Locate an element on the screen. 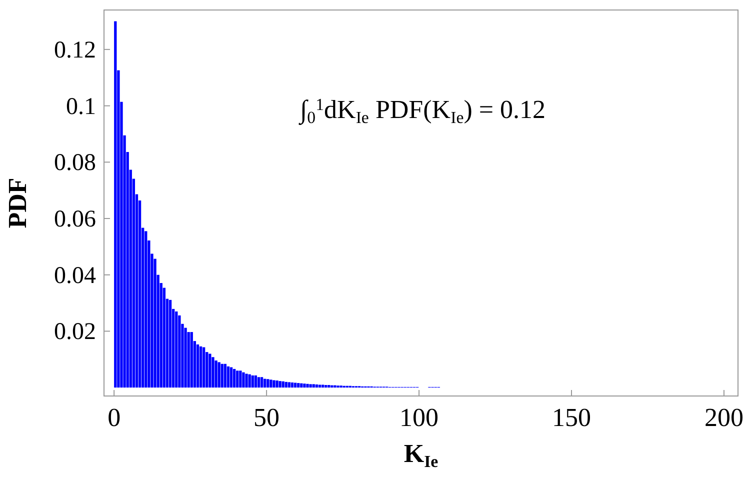 Image resolution: width=750 pixels, height=480 pixels. x-tick-label: 50 is located at coordinates (267, 417).